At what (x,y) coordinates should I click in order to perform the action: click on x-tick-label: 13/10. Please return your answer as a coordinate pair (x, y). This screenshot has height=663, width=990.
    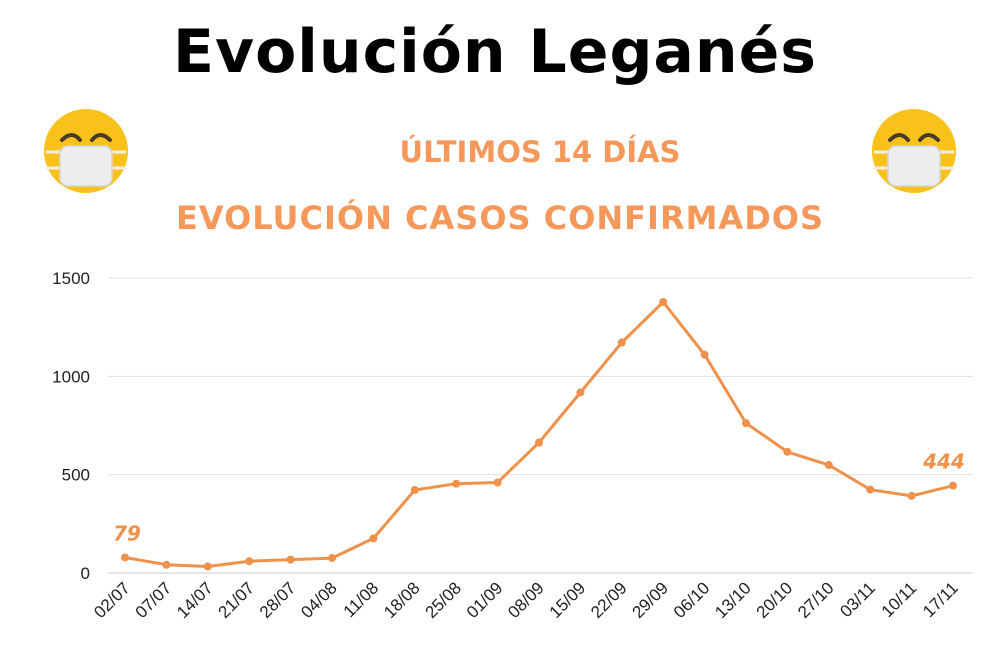
    Looking at the image, I should click on (733, 600).